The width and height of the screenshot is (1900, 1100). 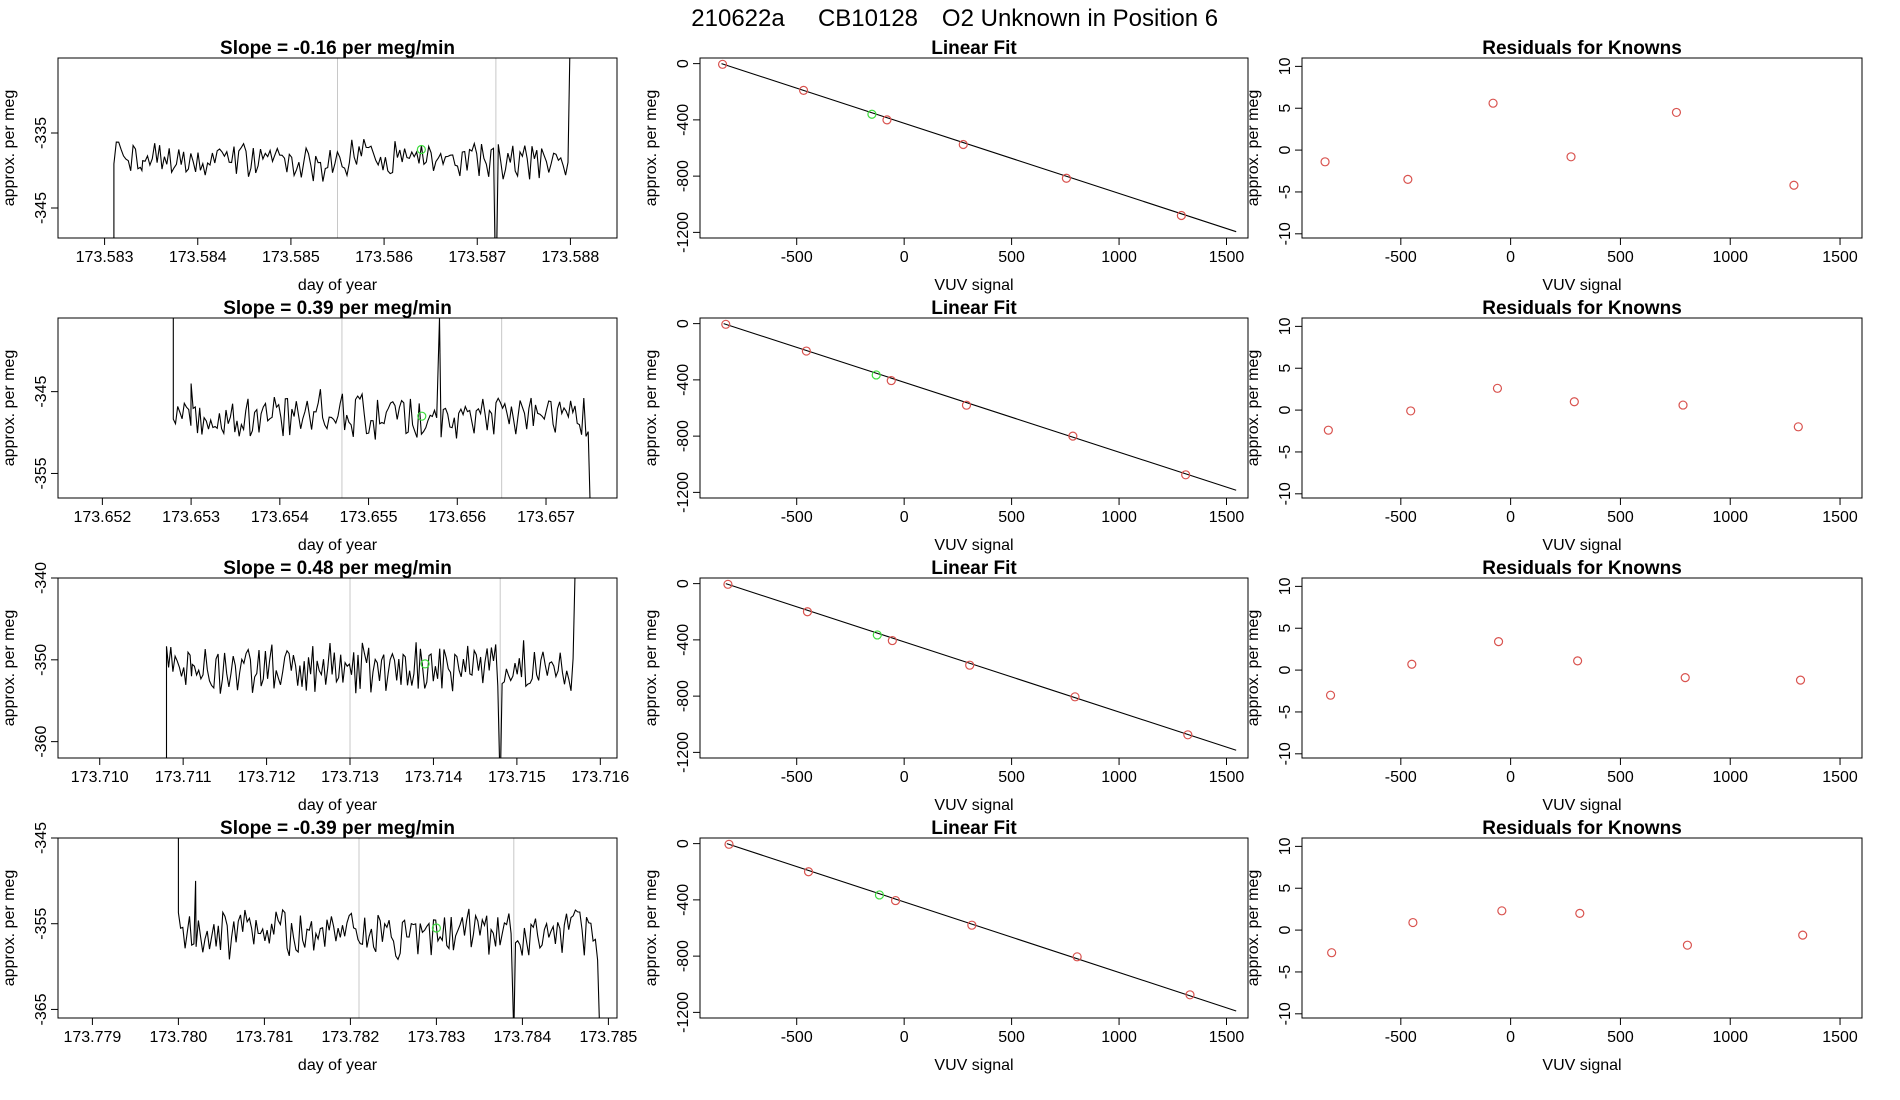 I want to click on residuals-1-y-tick-label: -5, so click(x=1285, y=192).